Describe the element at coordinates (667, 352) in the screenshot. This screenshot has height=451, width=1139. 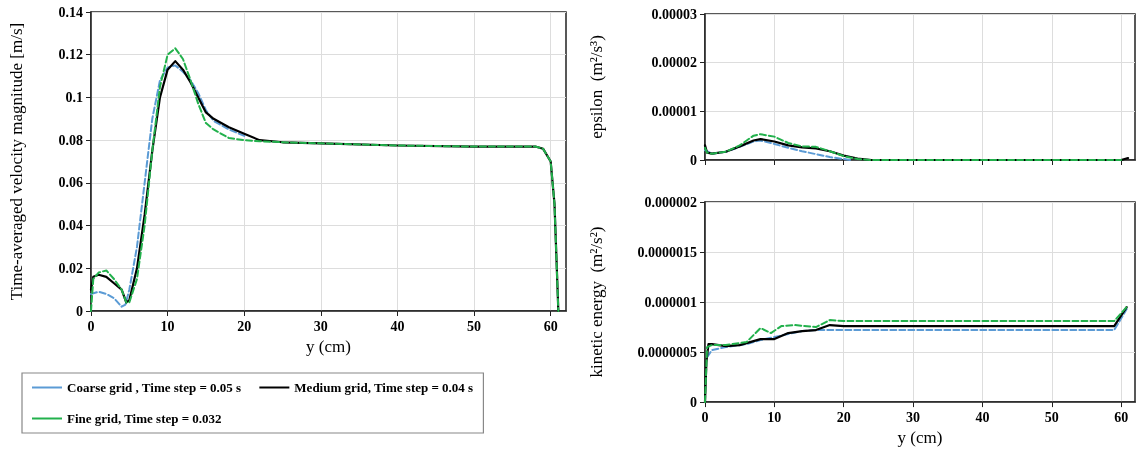
I see `y-tick-label: 0.0000005` at that location.